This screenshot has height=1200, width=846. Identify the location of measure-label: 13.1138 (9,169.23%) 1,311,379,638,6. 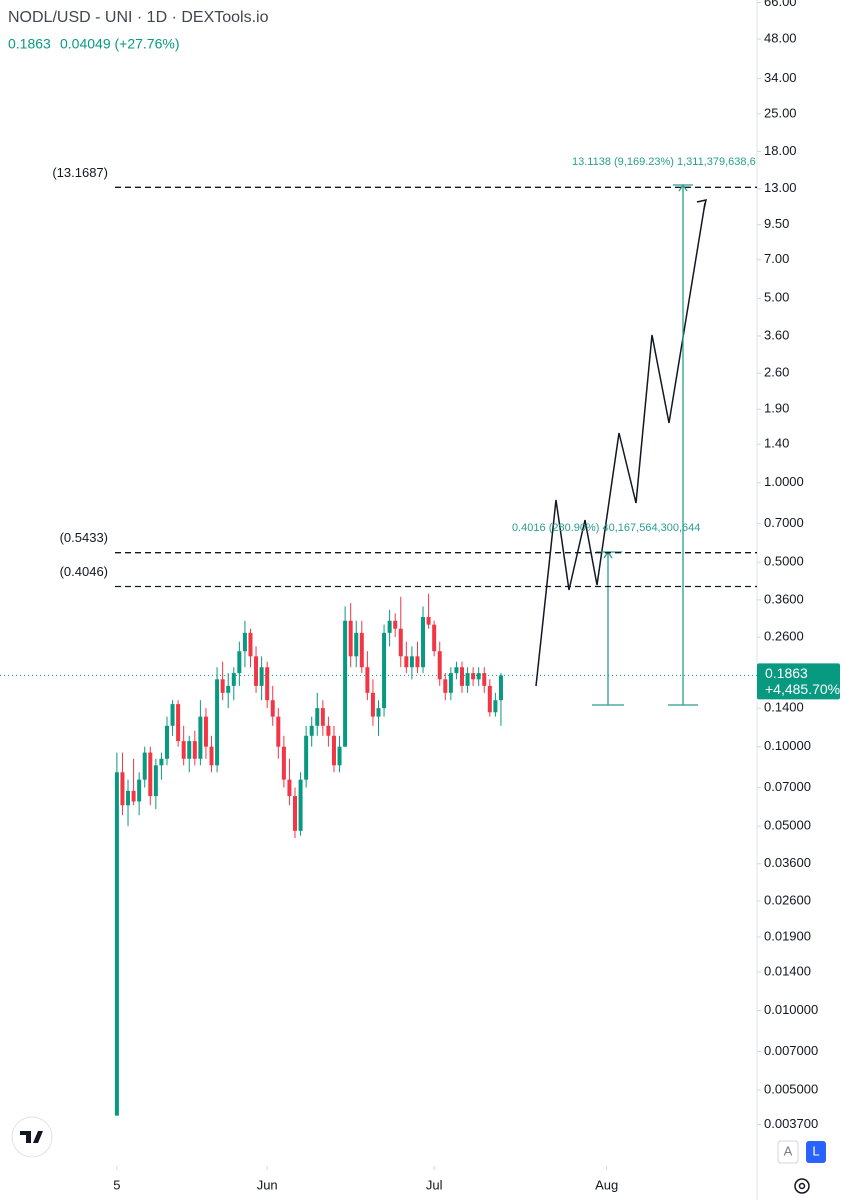
(664, 162).